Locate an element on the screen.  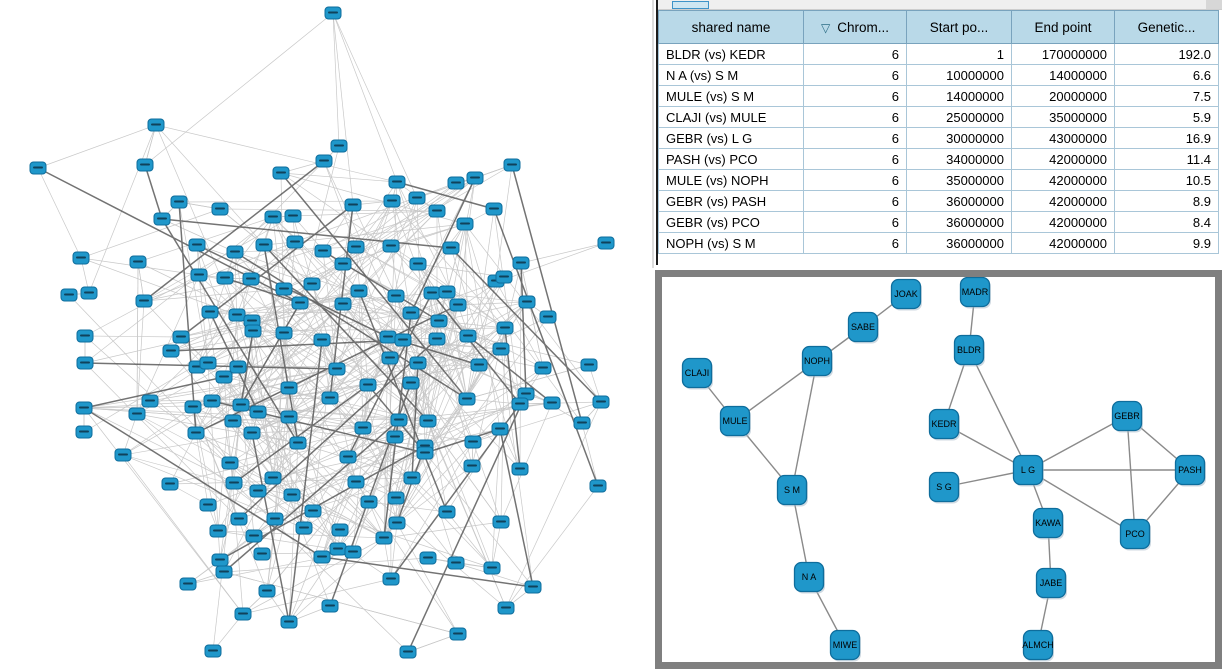
table-row: N A (vs) S M 6 10000000 14000000 6.6 is located at coordinates (938, 75).